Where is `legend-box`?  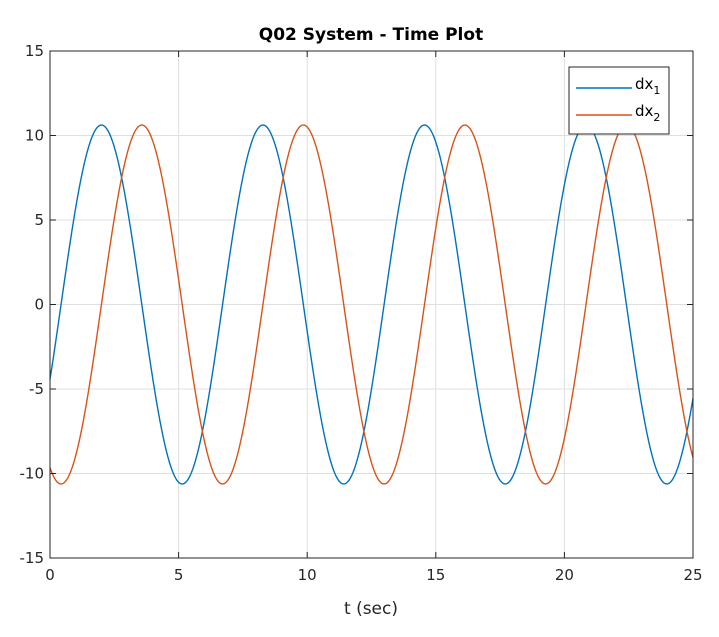 legend-box is located at coordinates (619, 100).